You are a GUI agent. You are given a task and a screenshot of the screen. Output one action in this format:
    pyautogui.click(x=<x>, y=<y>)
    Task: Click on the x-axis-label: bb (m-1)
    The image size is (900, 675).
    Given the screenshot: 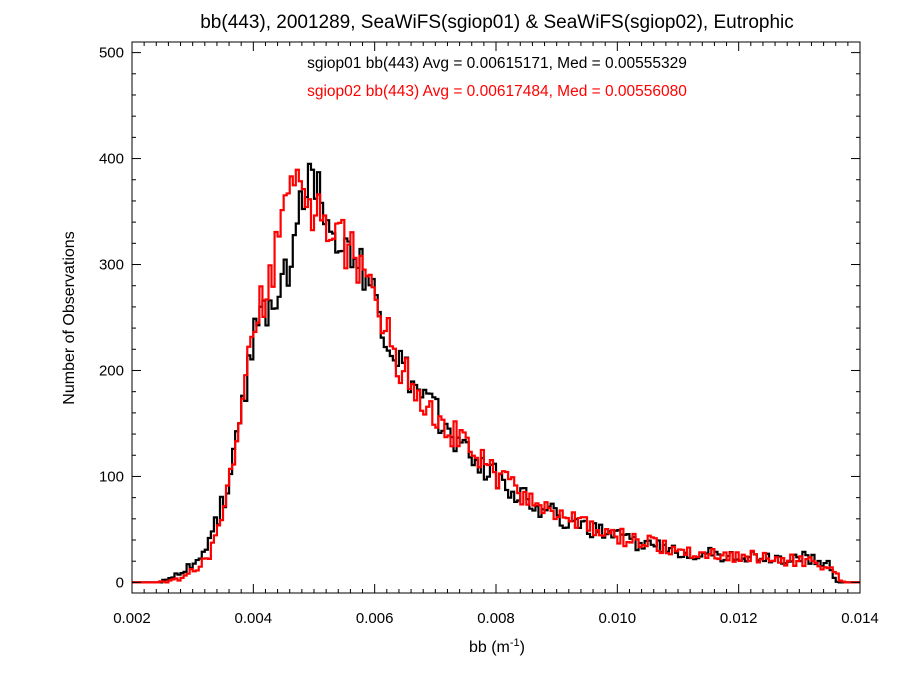 What is the action you would take?
    pyautogui.click(x=497, y=646)
    